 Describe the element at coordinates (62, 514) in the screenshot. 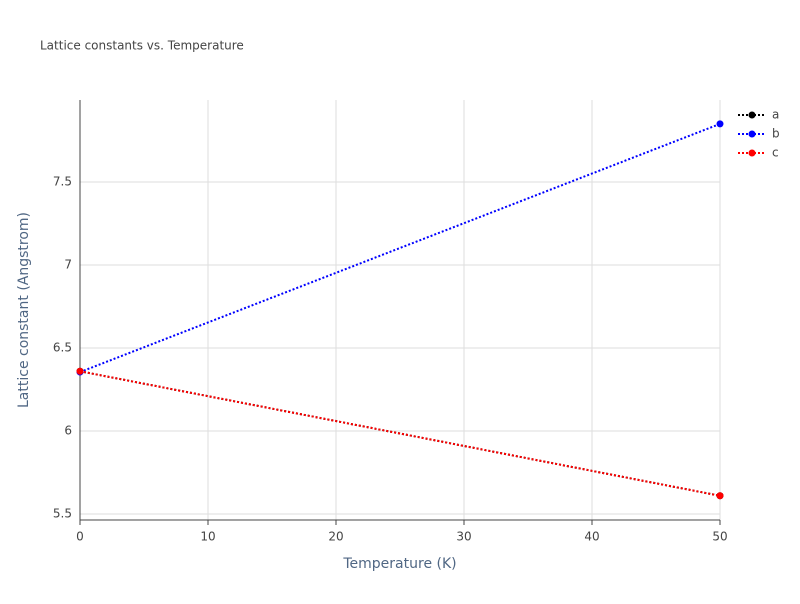

I see `y-tick-label: 5.5` at that location.